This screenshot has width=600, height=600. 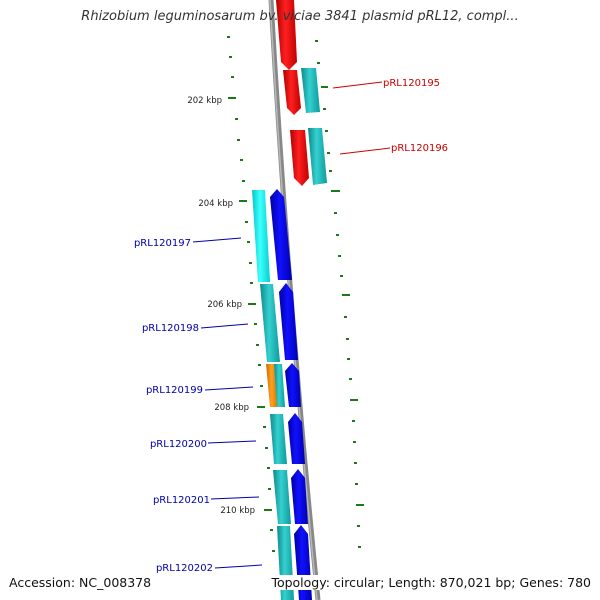 I want to click on gene-label-pRL120201: pRL120201, so click(x=181, y=500).